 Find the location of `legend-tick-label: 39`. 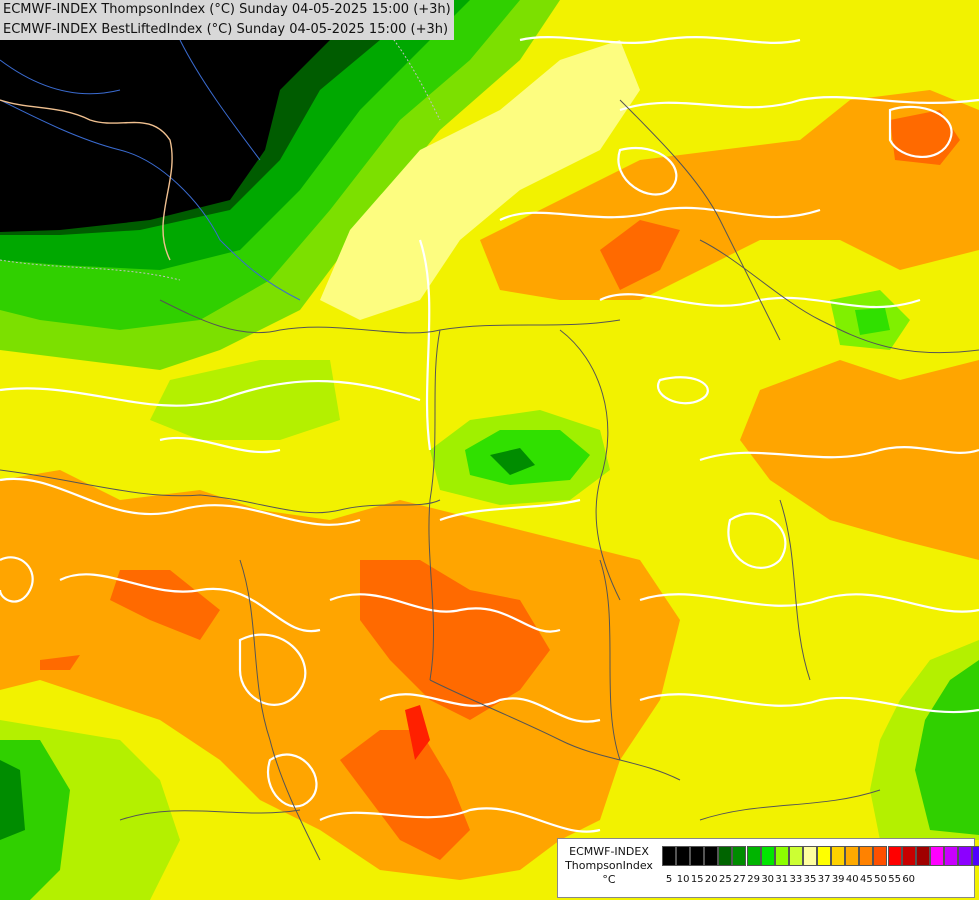

legend-tick-label: 39 is located at coordinates (838, 879).